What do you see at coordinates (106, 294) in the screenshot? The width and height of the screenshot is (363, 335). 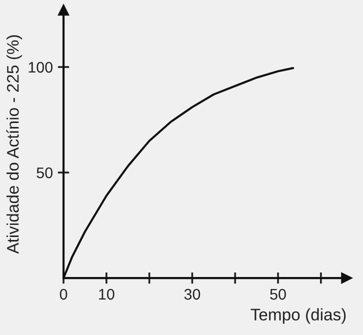 I see `x-tick-label: 10` at bounding box center [106, 294].